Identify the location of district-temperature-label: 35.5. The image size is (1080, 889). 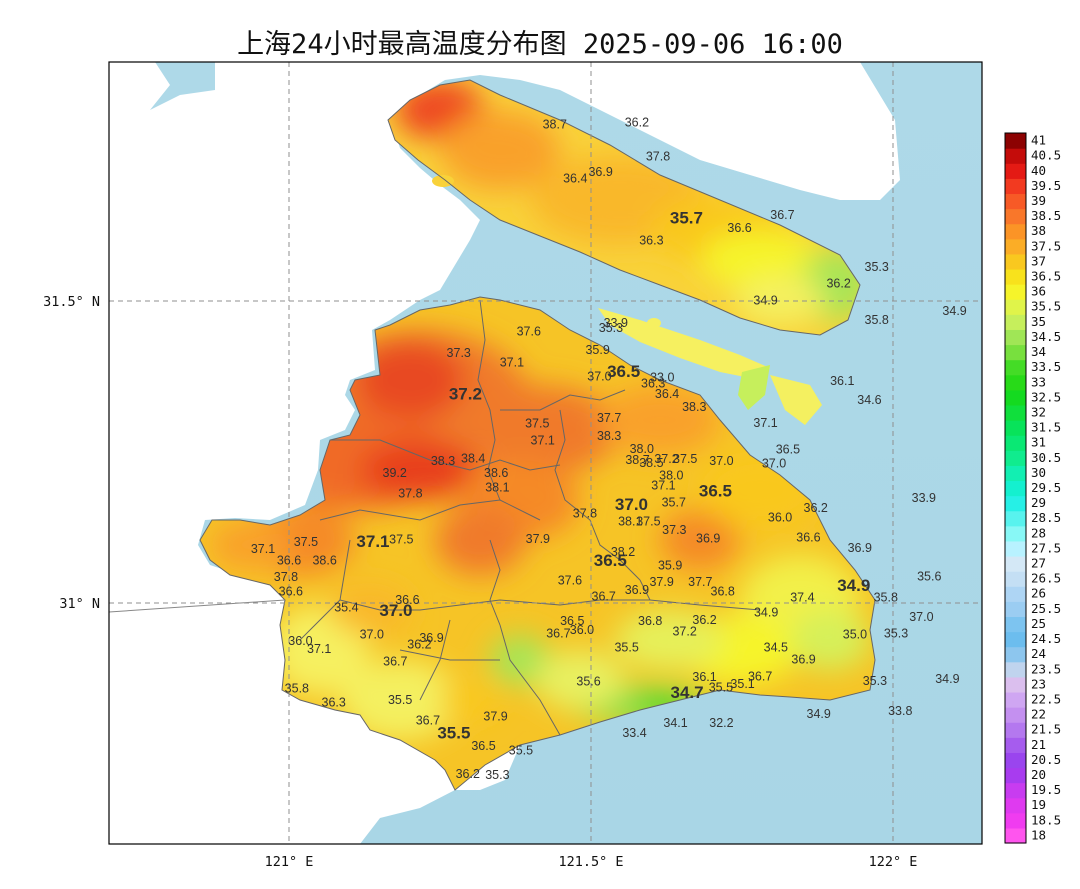
(453, 733).